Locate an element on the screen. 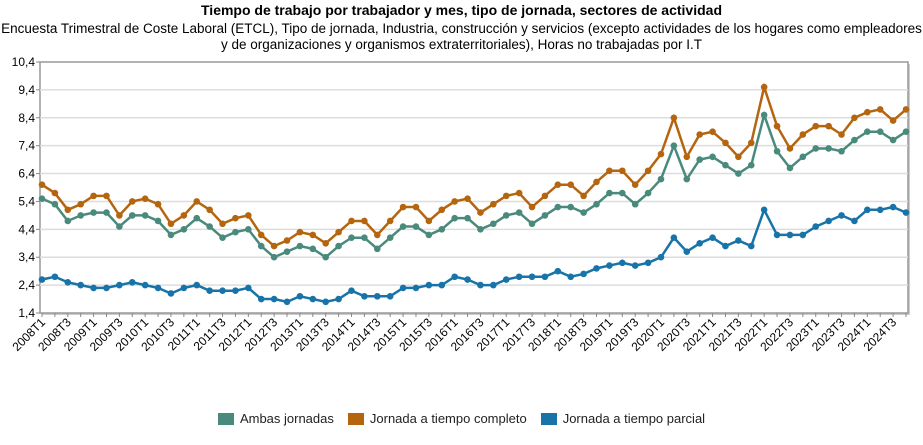 The width and height of the screenshot is (923, 445). legend-item: Ambas jornadas is located at coordinates (275, 418).